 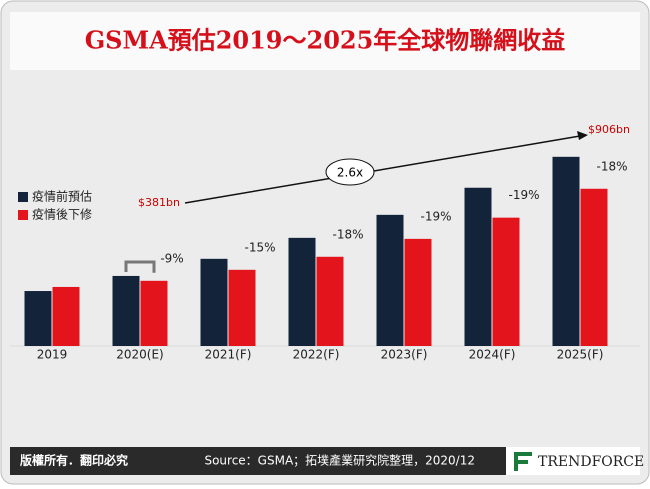 What do you see at coordinates (523, 461) in the screenshot?
I see `logo-icon` at bounding box center [523, 461].